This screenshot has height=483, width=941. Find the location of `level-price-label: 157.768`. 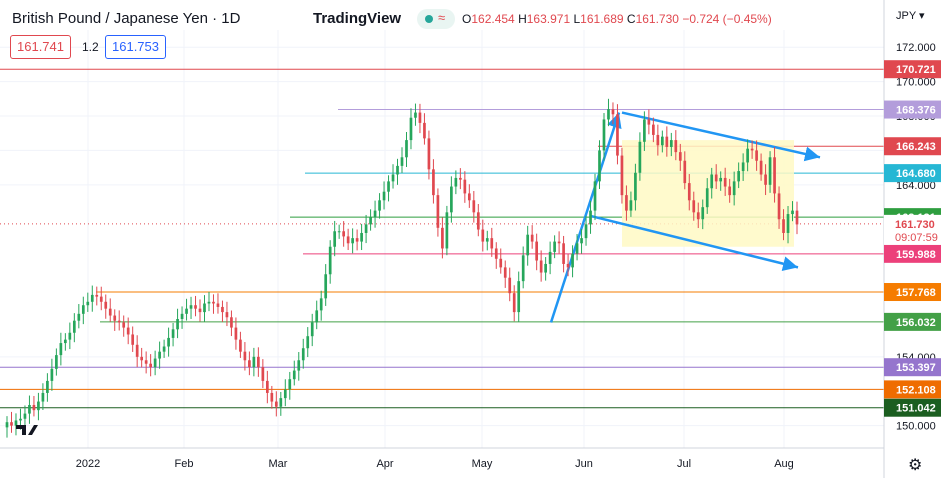

level-price-label: 157.768 is located at coordinates (912, 292).